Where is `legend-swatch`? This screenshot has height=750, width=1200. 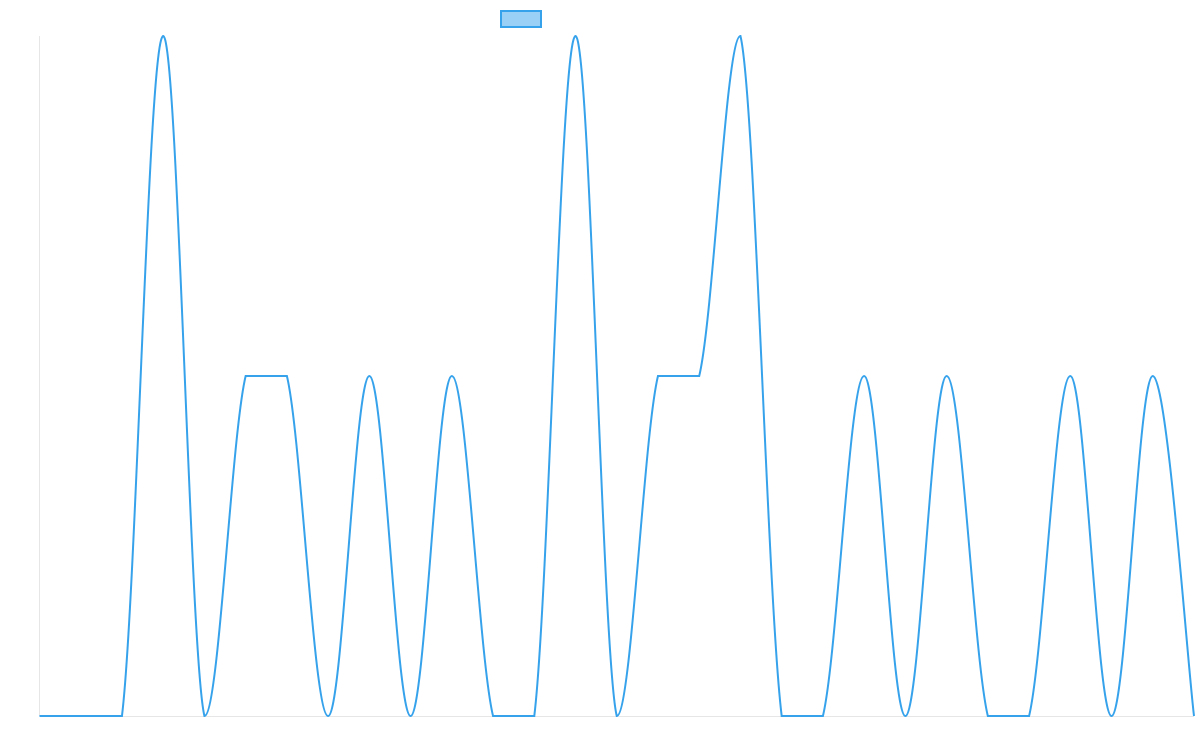
legend-swatch is located at coordinates (521, 19).